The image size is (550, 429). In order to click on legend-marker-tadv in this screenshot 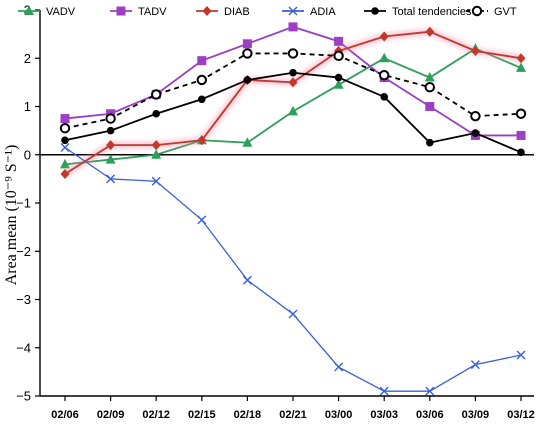, I will do `click(121, 11)`.